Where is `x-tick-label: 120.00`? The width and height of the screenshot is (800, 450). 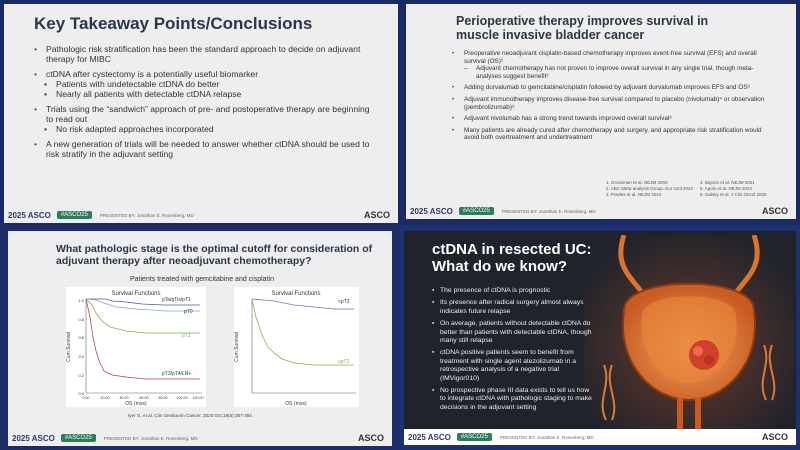
x-tick-label: 120.00 is located at coordinates (198, 398).